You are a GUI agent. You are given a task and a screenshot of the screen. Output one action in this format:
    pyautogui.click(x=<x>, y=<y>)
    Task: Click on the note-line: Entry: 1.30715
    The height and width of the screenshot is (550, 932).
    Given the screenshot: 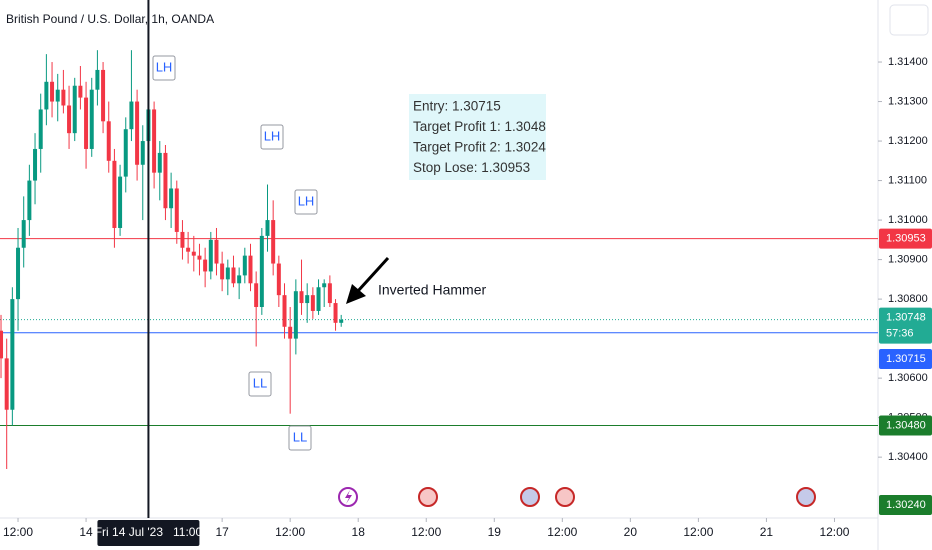 What is the action you would take?
    pyautogui.click(x=457, y=106)
    